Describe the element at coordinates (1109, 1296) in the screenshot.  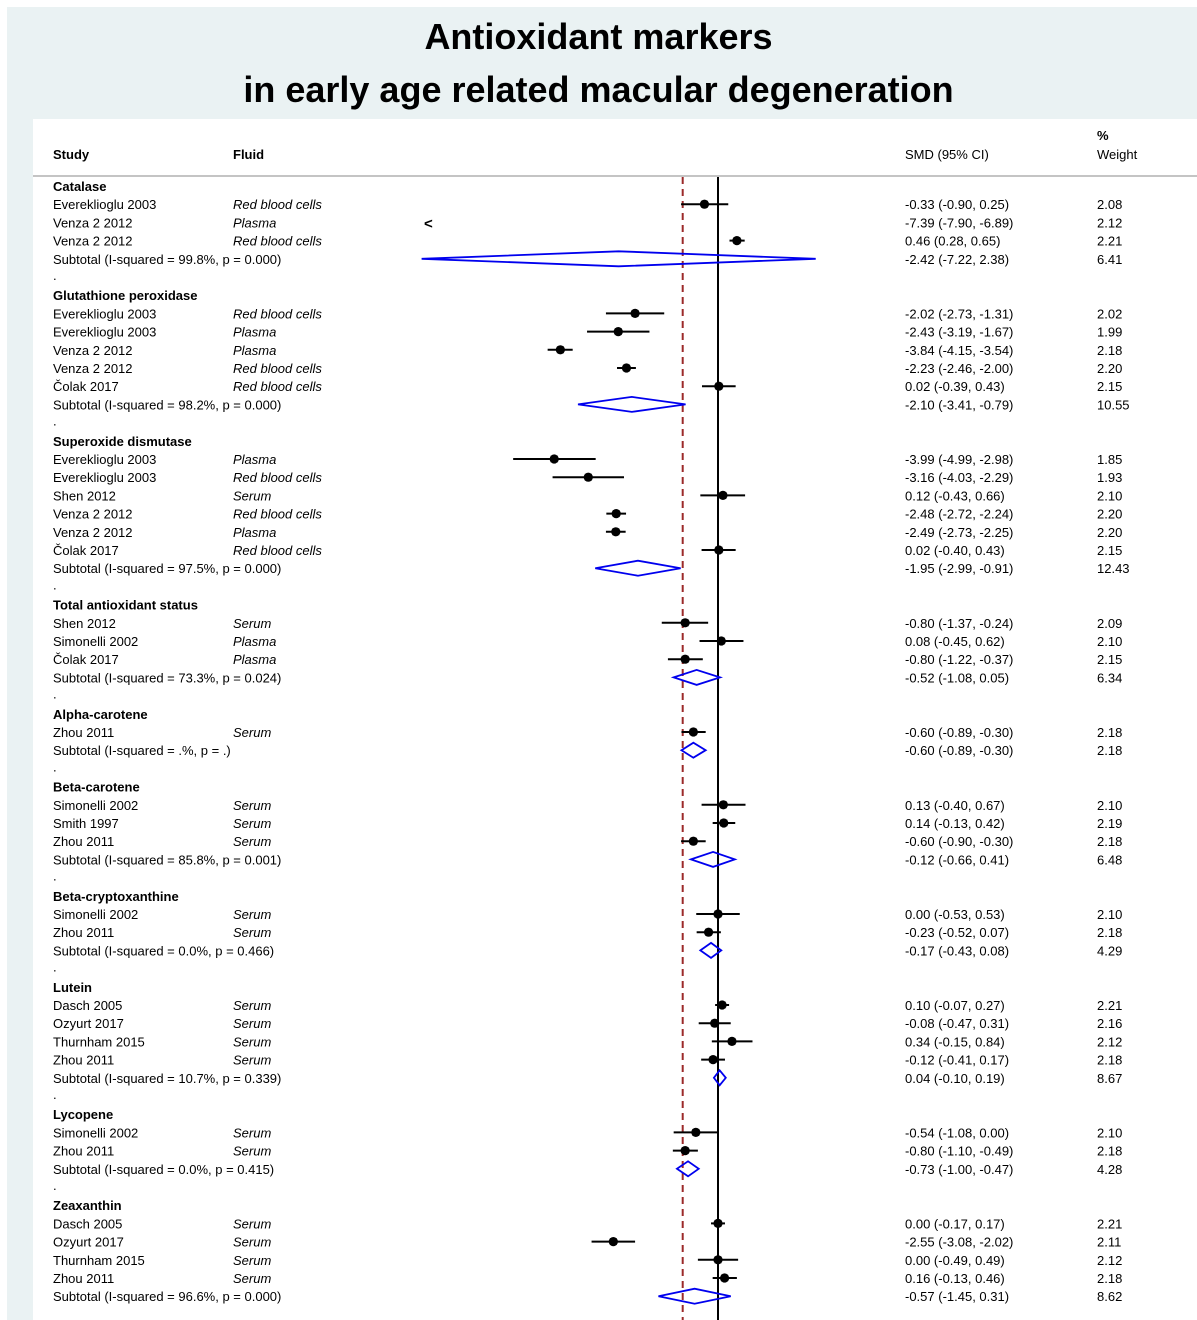
I see `weight-label: 8.62` at that location.